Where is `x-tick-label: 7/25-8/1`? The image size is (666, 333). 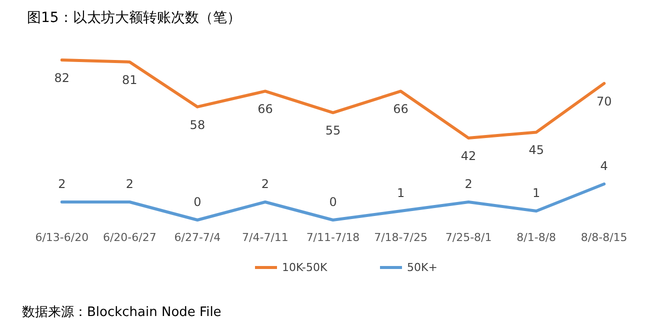
x-tick-label: 7/25-8/1 is located at coordinates (468, 237).